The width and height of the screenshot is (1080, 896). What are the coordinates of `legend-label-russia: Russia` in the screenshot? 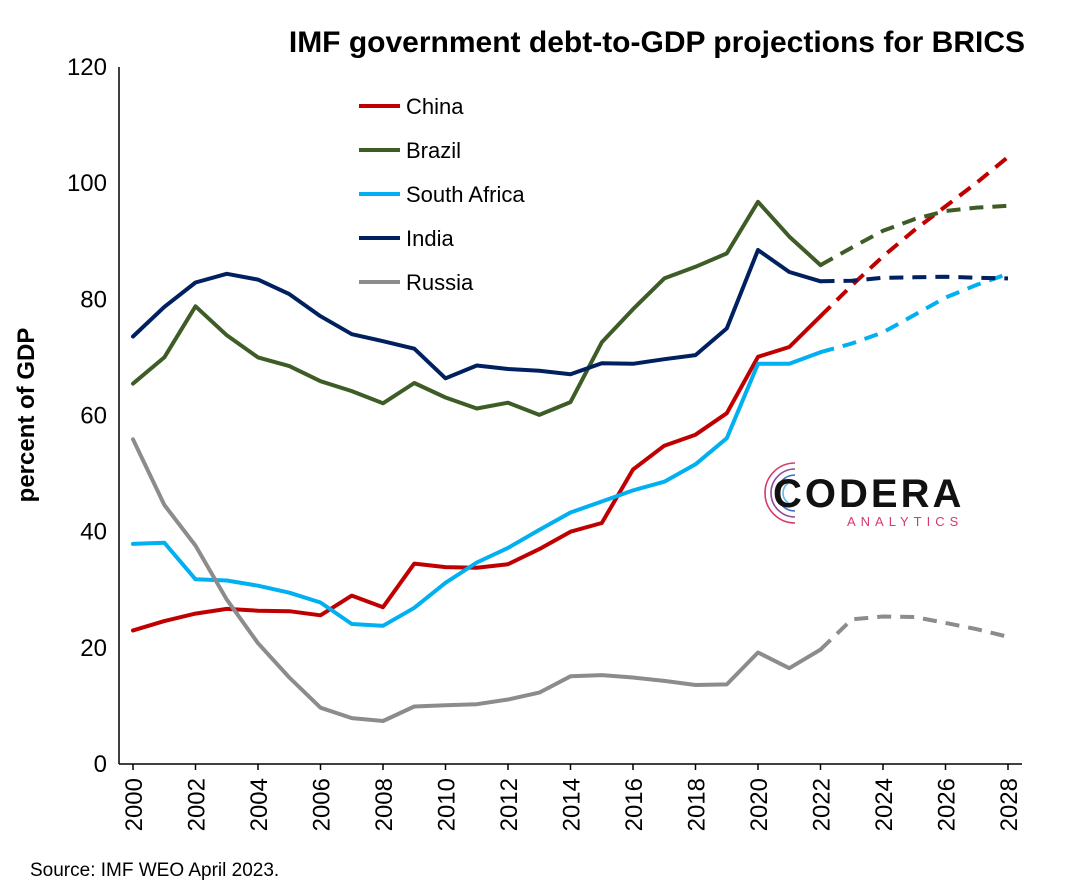 It's located at (440, 282).